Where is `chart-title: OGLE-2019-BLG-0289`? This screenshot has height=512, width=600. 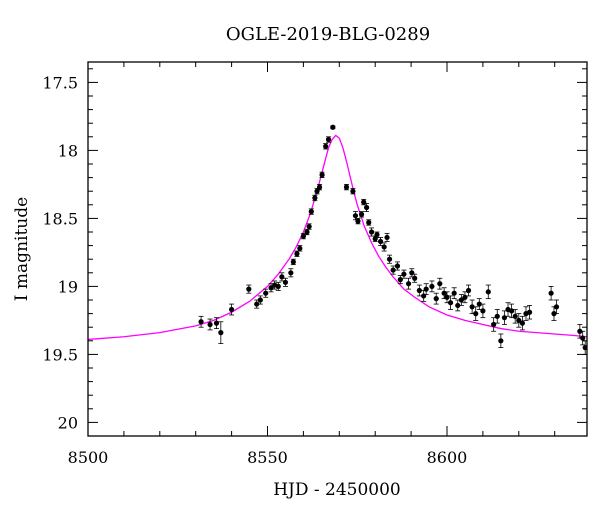 chart-title: OGLE-2019-BLG-0289 is located at coordinates (328, 34).